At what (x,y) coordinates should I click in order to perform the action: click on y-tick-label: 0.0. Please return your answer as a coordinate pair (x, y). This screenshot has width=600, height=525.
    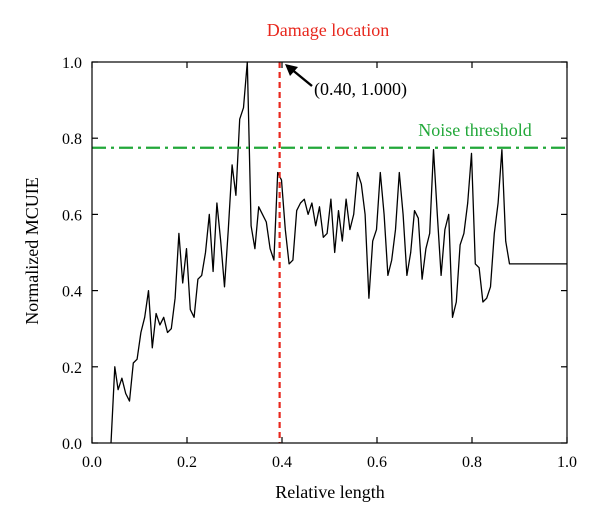
    Looking at the image, I should click on (72, 444).